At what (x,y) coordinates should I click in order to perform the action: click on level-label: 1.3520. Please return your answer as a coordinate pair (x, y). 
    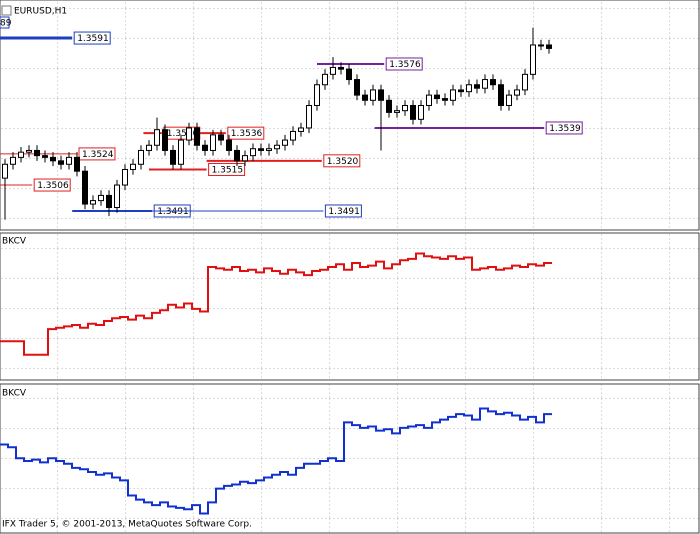
    Looking at the image, I should click on (343, 162).